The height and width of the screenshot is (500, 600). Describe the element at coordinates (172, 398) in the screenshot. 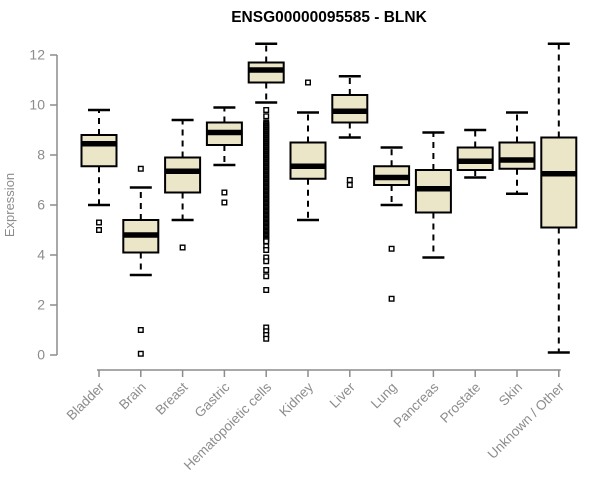

I see `x-tick-label-breast: Breast` at that location.